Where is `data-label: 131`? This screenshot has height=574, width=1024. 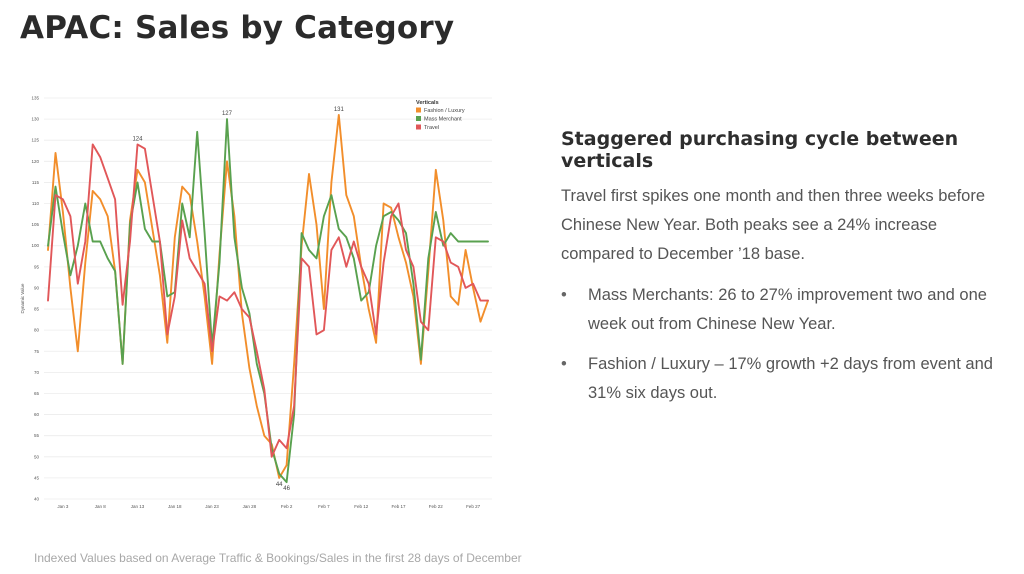
data-label: 131 is located at coordinates (339, 110).